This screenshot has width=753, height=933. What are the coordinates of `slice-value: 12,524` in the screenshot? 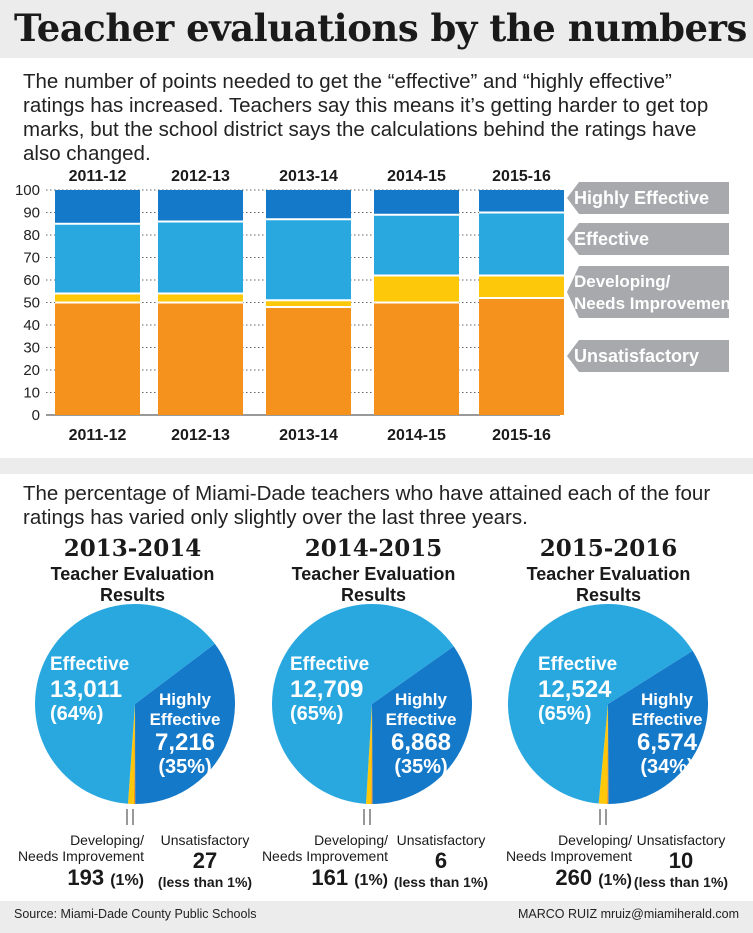 It's located at (575, 689).